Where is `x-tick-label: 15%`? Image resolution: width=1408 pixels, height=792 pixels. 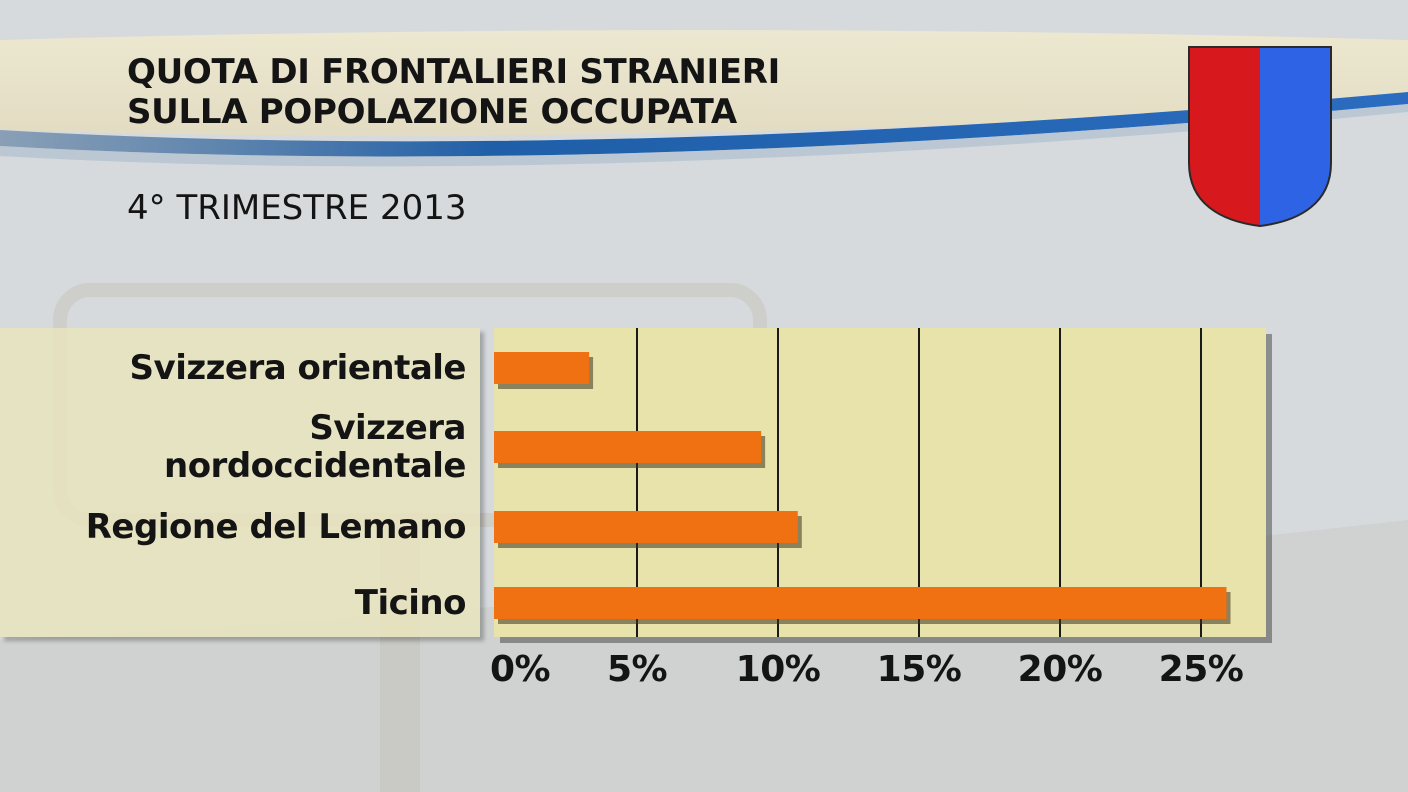
x-tick-label: 15% is located at coordinates (919, 669).